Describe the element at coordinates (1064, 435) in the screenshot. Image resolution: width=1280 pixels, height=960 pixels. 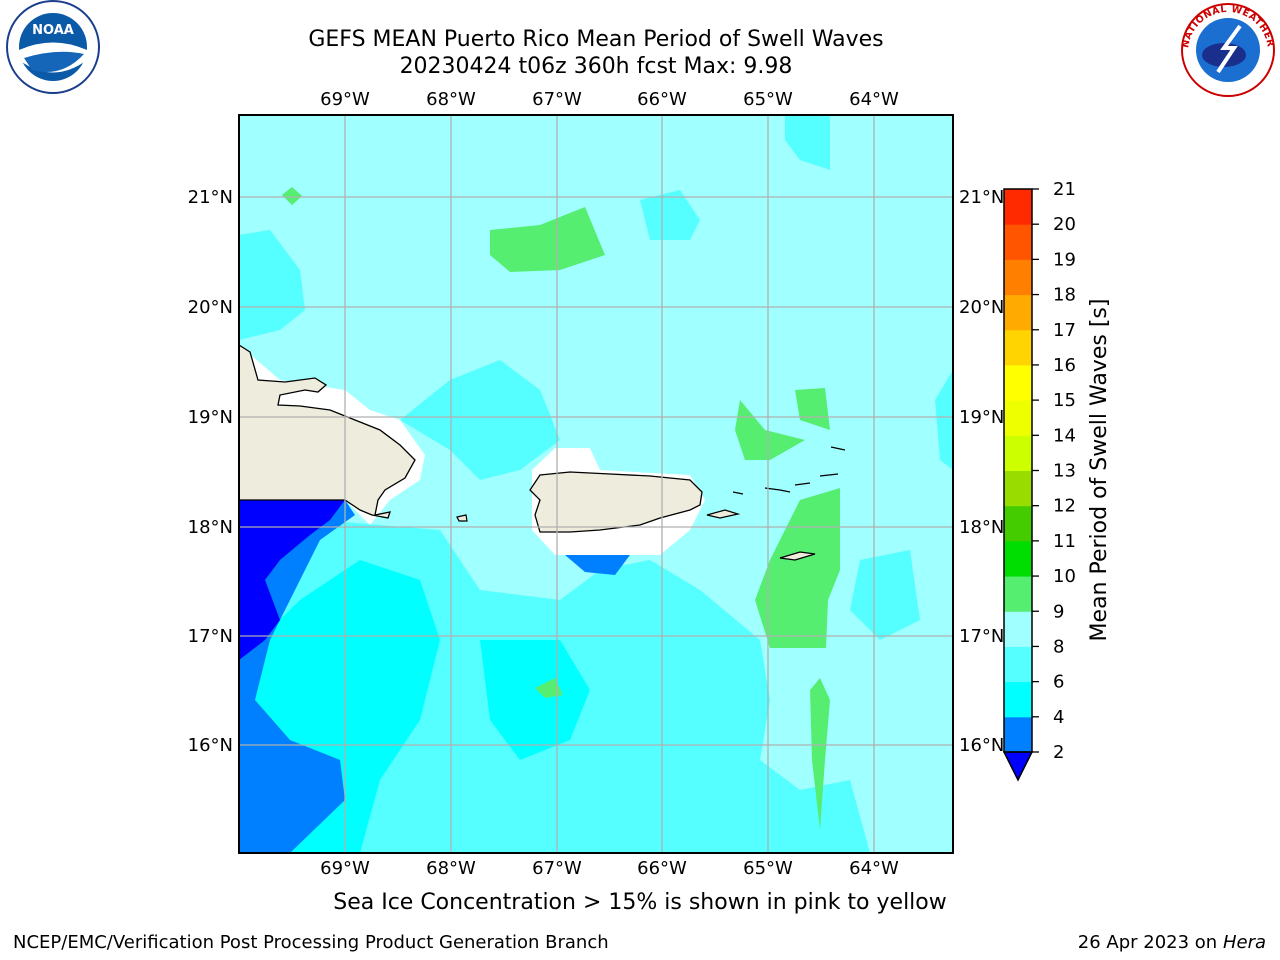
I see `colorbar-tick-label: 14` at that location.